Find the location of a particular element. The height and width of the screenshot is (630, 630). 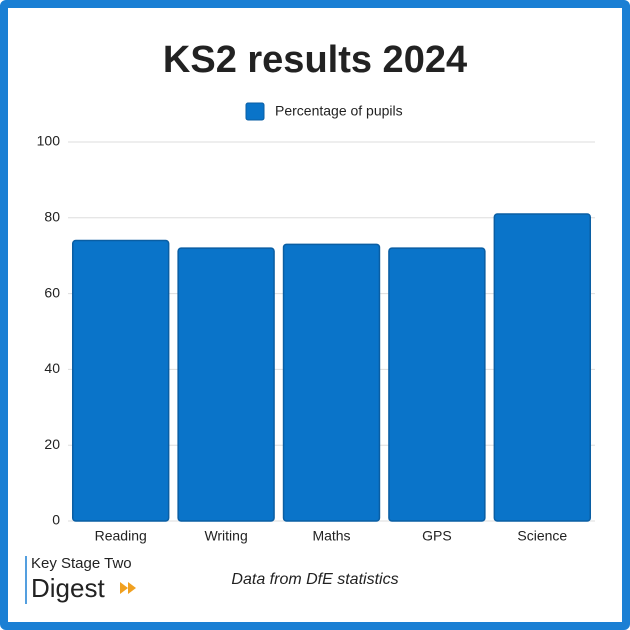

y-tick-label: 60 is located at coordinates (52, 292).